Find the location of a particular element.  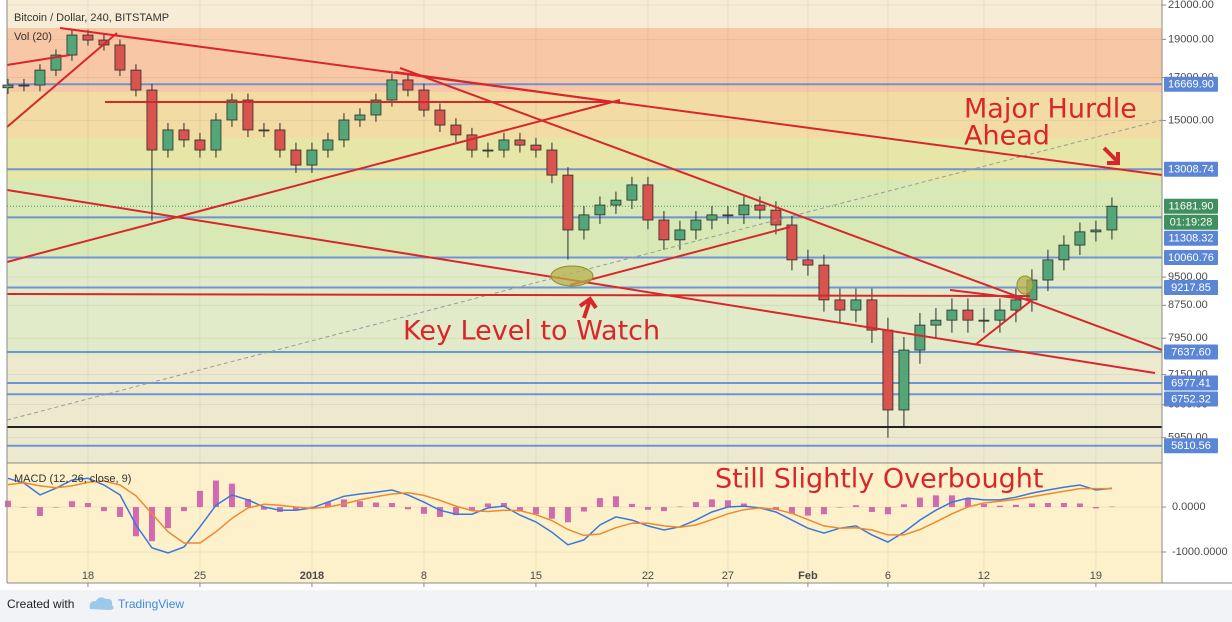

y-tick-label: 21000.00 is located at coordinates (1191, 5).